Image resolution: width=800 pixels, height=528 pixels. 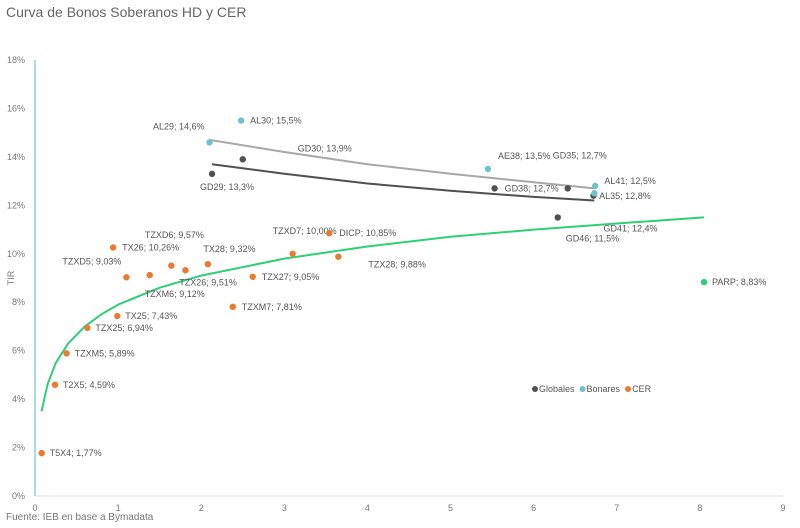 I want to click on y-tick-label: 10%, so click(x=16, y=254).